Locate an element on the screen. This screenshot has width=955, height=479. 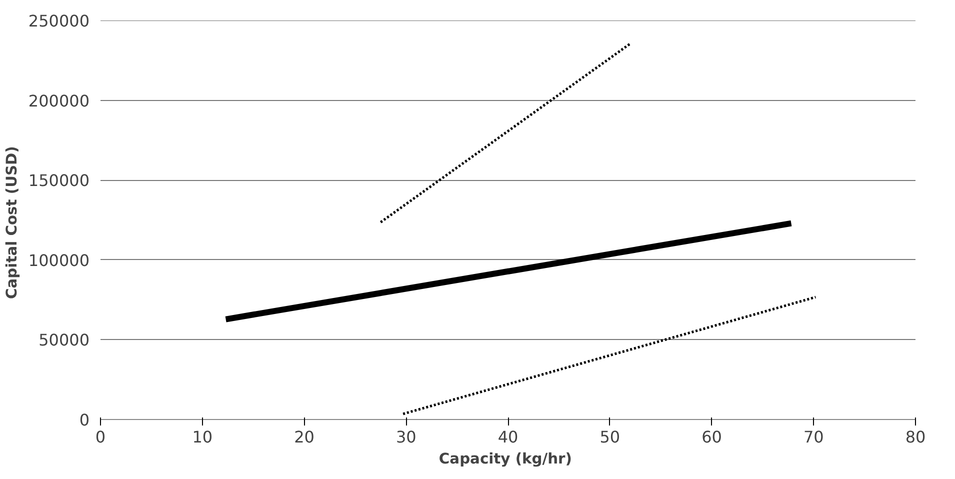
y-axis-title: Capital Cost (USD) is located at coordinates (11, 222).